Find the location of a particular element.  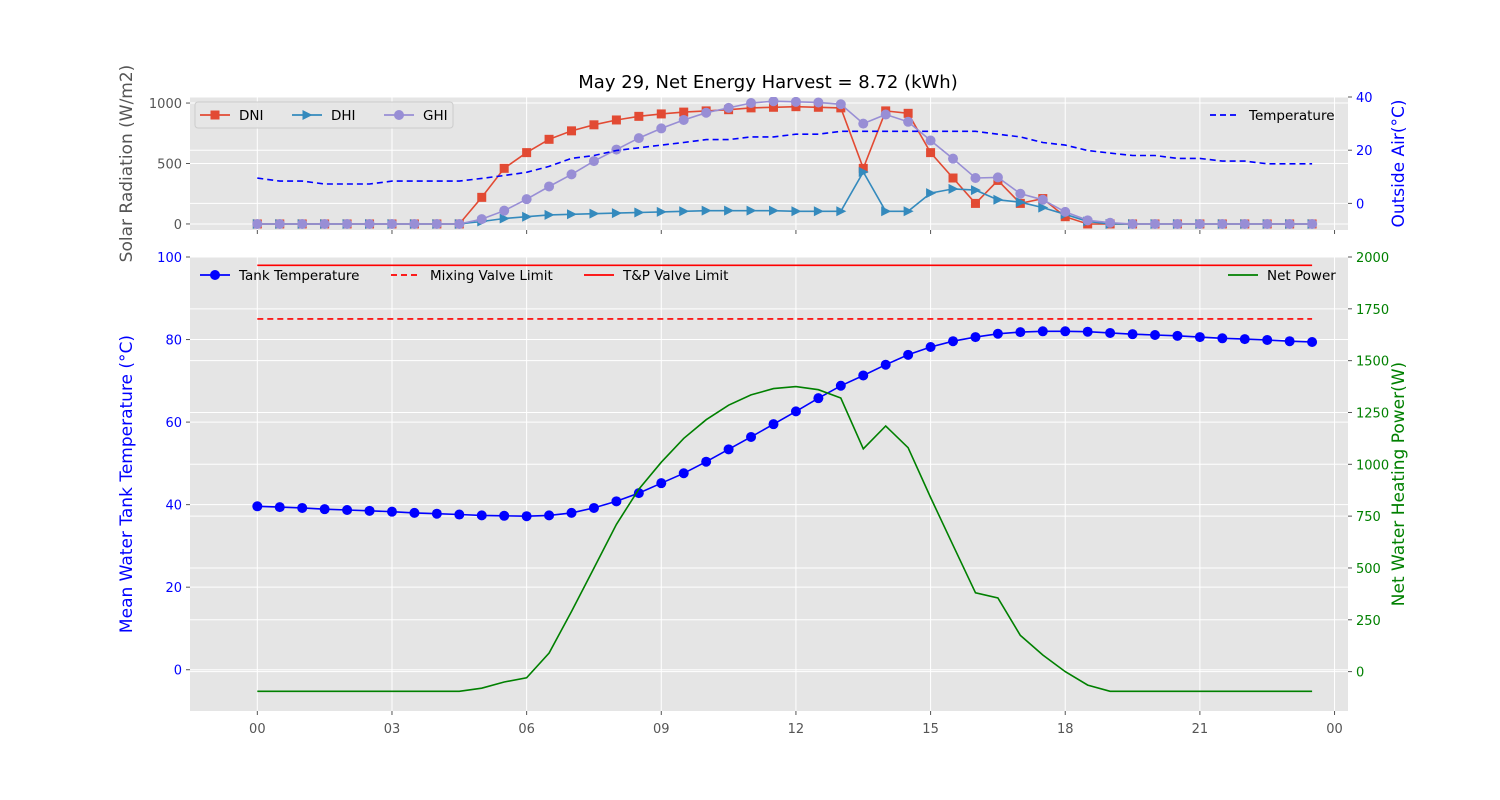

legend-temperature-label: Temperature is located at coordinates (1291, 116).